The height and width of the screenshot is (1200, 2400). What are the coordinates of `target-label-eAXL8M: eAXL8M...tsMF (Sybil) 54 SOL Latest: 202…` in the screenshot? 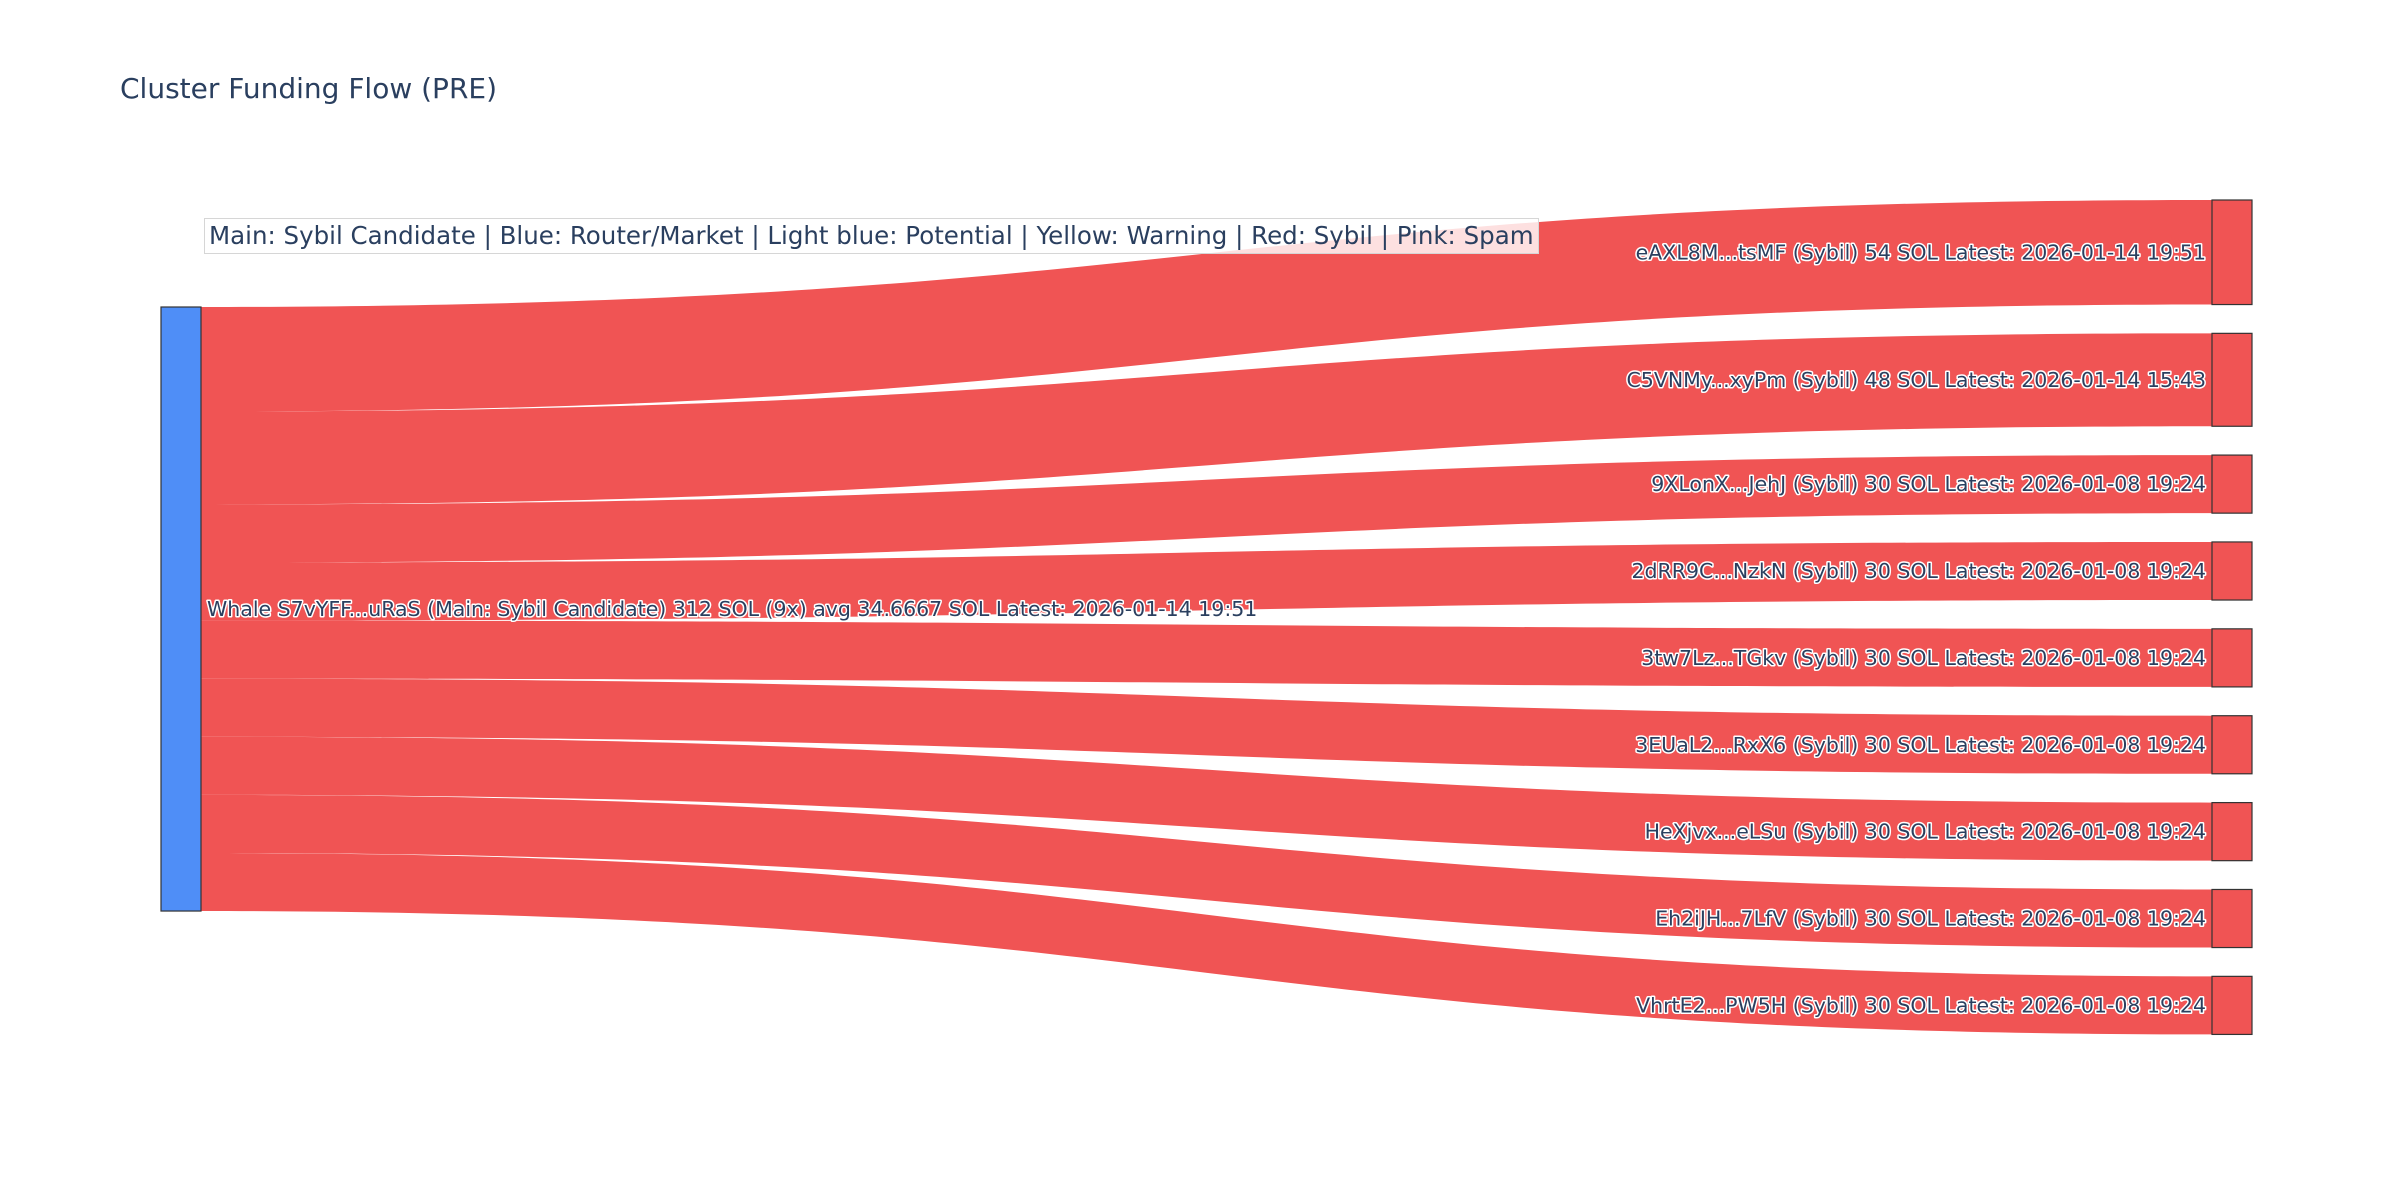 It's located at (1921, 252).